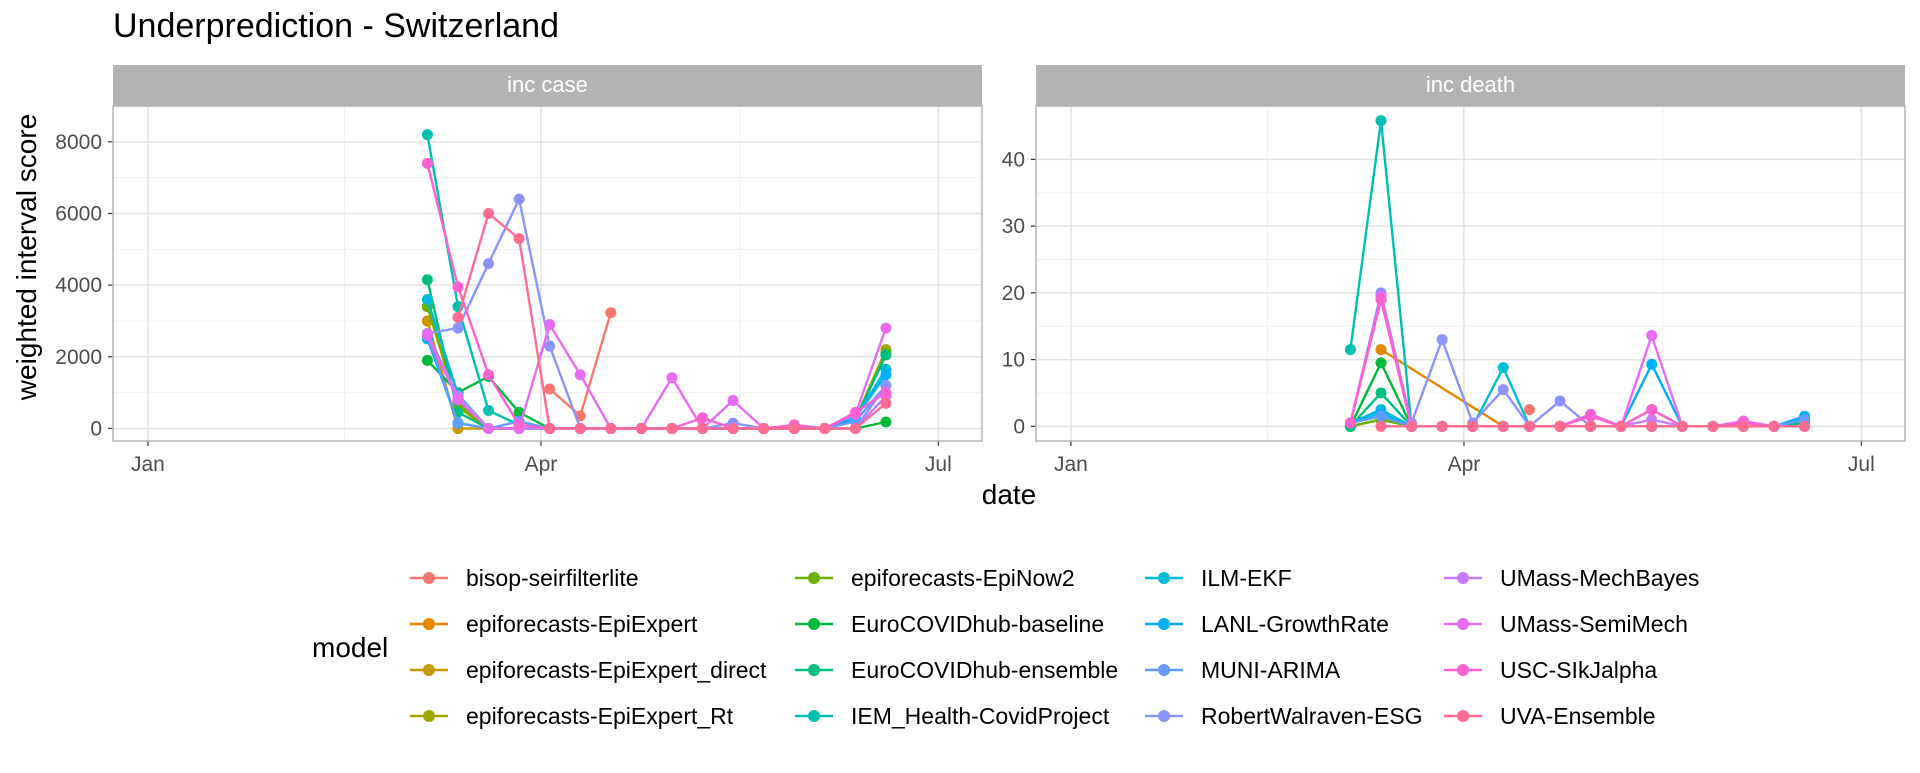 This screenshot has height=773, width=1920. I want to click on legend-item-bisop-seirfilterlite: bisop-seirfilterlite, so click(524, 578).